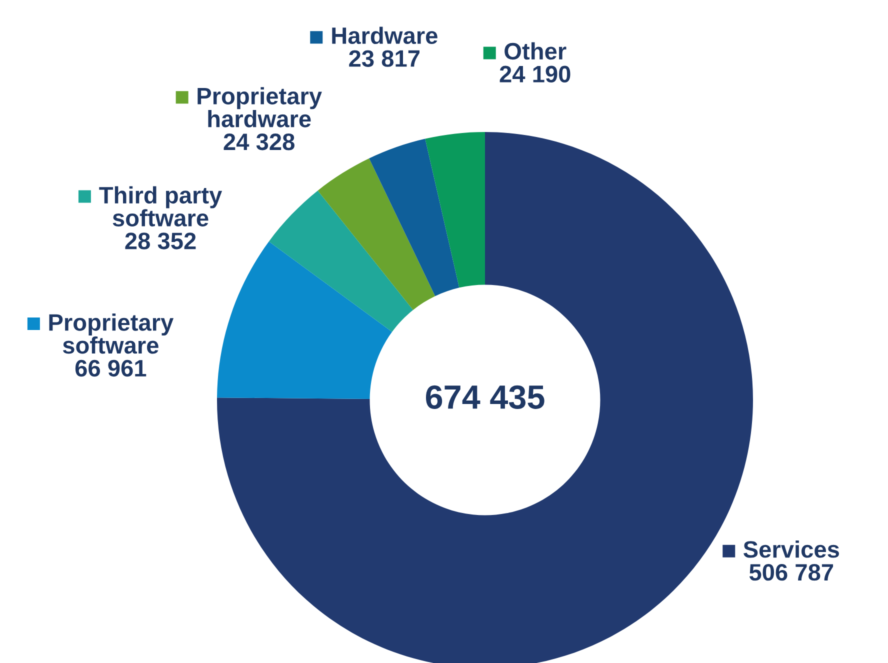 This screenshot has width=888, height=663. Describe the element at coordinates (110, 368) in the screenshot. I see `data-label: 66 961` at that location.